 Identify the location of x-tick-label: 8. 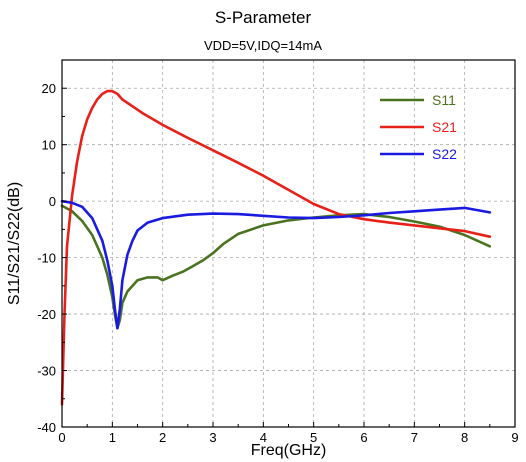
(464, 437).